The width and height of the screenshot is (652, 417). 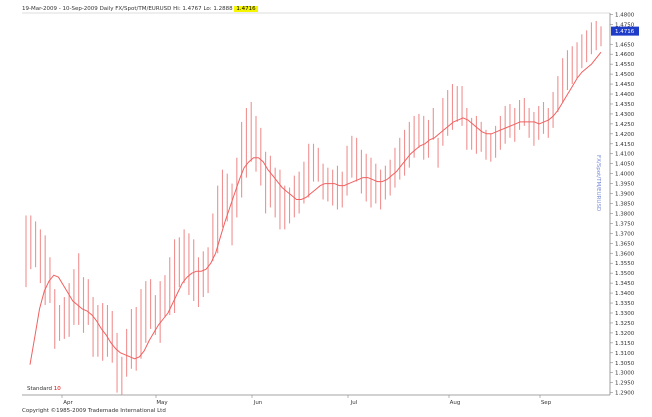 What do you see at coordinates (40, 389) in the screenshot?
I see `legend-name: Standard` at bounding box center [40, 389].